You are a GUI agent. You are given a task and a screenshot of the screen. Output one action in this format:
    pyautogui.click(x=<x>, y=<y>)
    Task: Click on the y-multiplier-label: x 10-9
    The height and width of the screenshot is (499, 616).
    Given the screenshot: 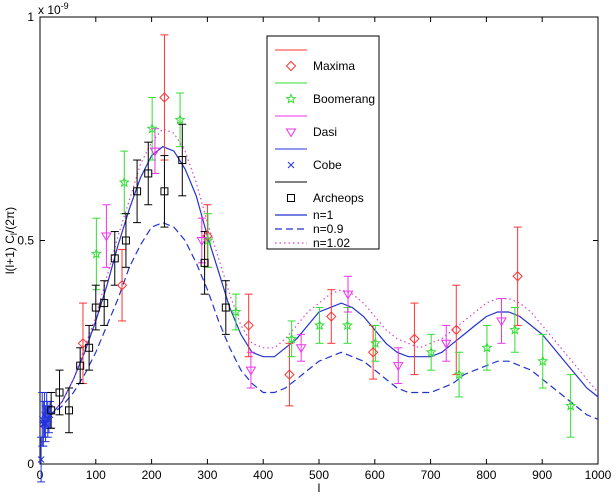 What is the action you would take?
    pyautogui.click(x=53, y=9)
    